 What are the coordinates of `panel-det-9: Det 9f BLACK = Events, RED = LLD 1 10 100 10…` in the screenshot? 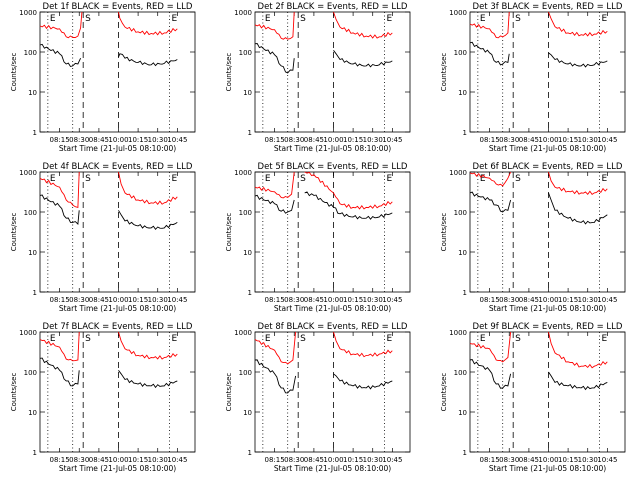 It's located at (533, 397).